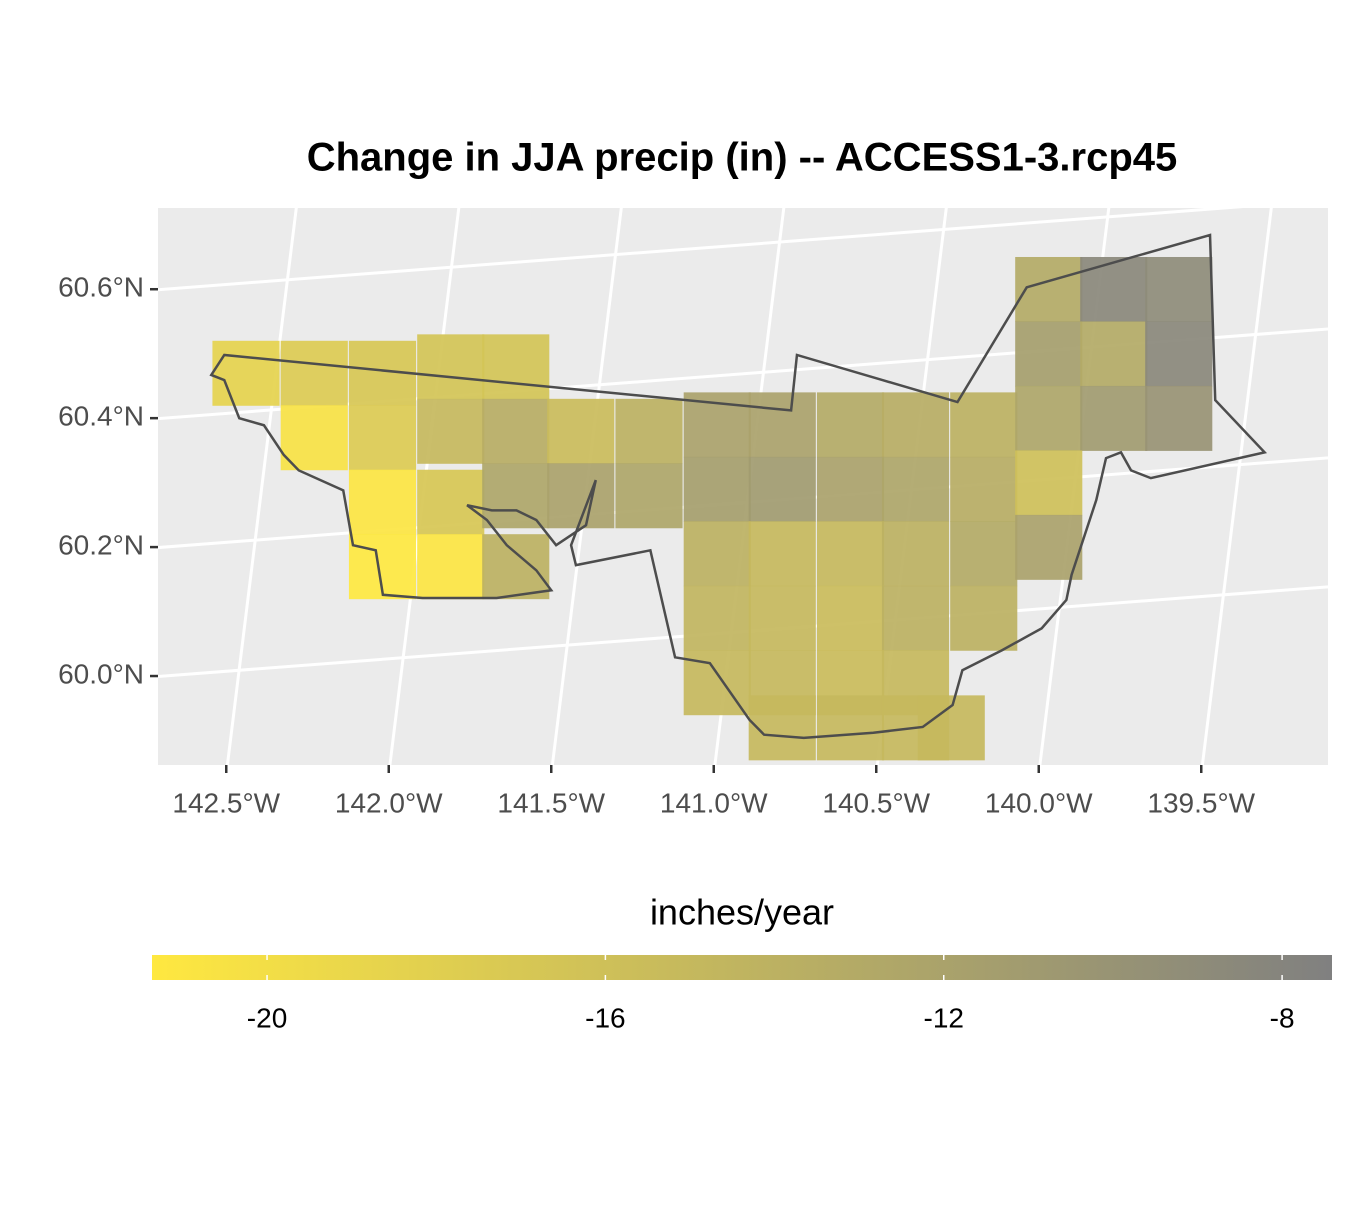 Image resolution: width=1350 pixels, height=1205 pixels. Describe the element at coordinates (101, 287) in the screenshot. I see `y-tick-label: 60.6°N` at that location.